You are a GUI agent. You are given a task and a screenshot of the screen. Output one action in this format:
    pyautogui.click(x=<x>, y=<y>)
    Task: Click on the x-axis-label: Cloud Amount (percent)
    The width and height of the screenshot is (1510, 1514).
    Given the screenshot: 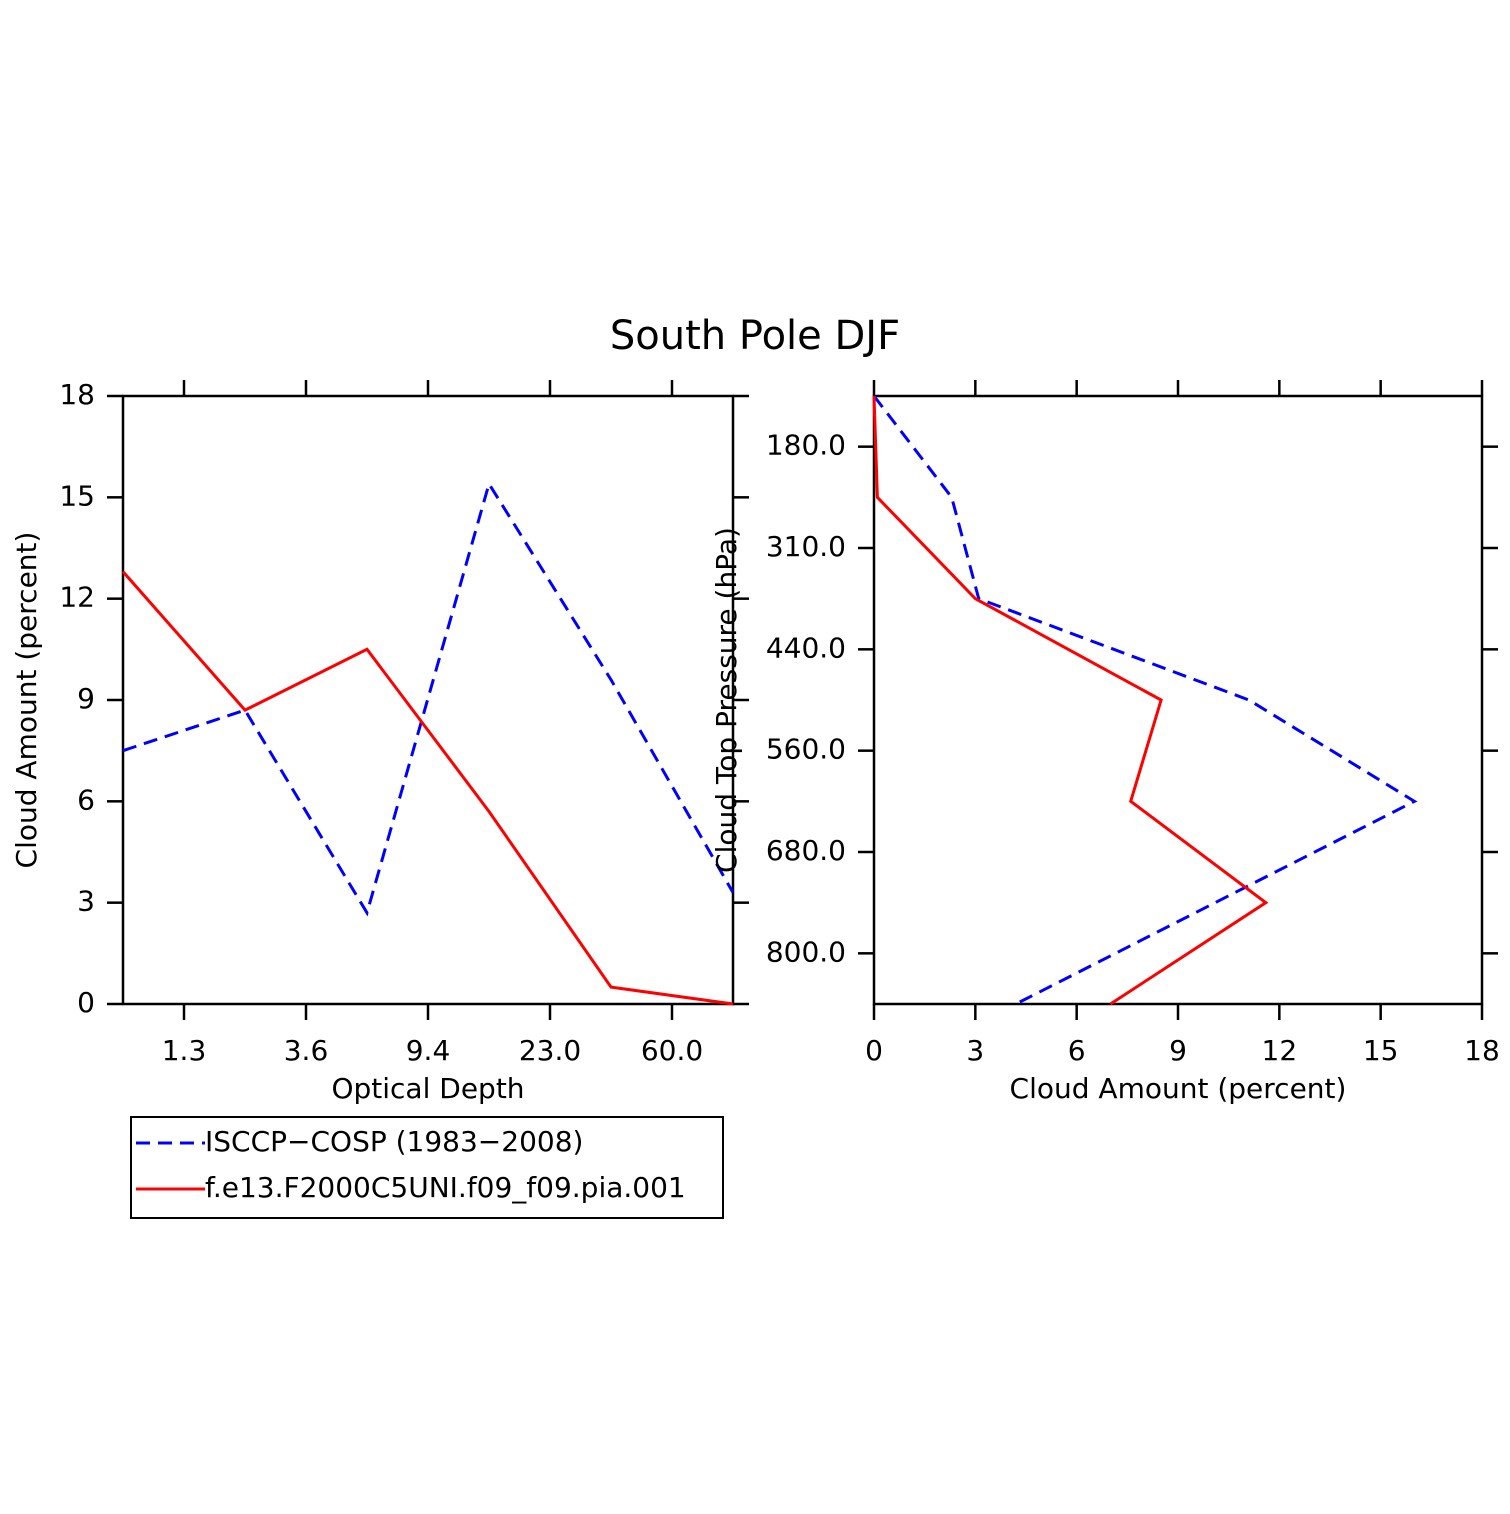 What is the action you would take?
    pyautogui.click(x=1178, y=1088)
    